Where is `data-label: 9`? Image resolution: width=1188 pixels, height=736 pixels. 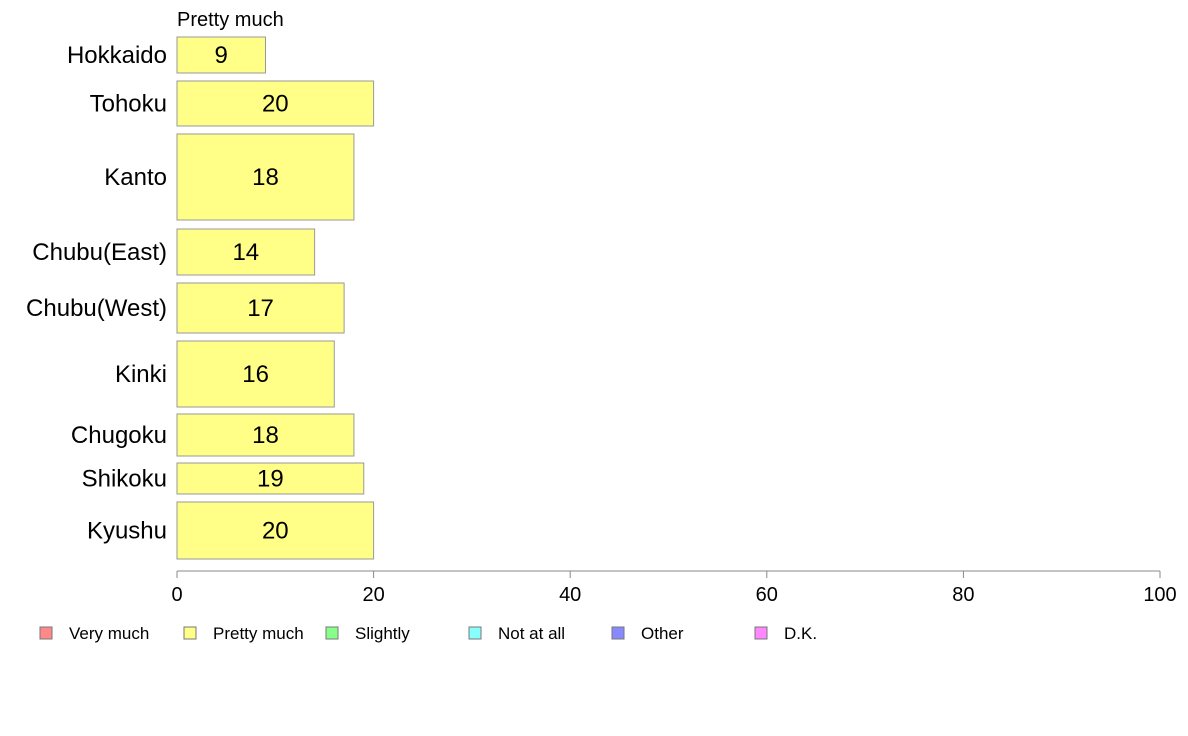
data-label: 9 is located at coordinates (221, 55).